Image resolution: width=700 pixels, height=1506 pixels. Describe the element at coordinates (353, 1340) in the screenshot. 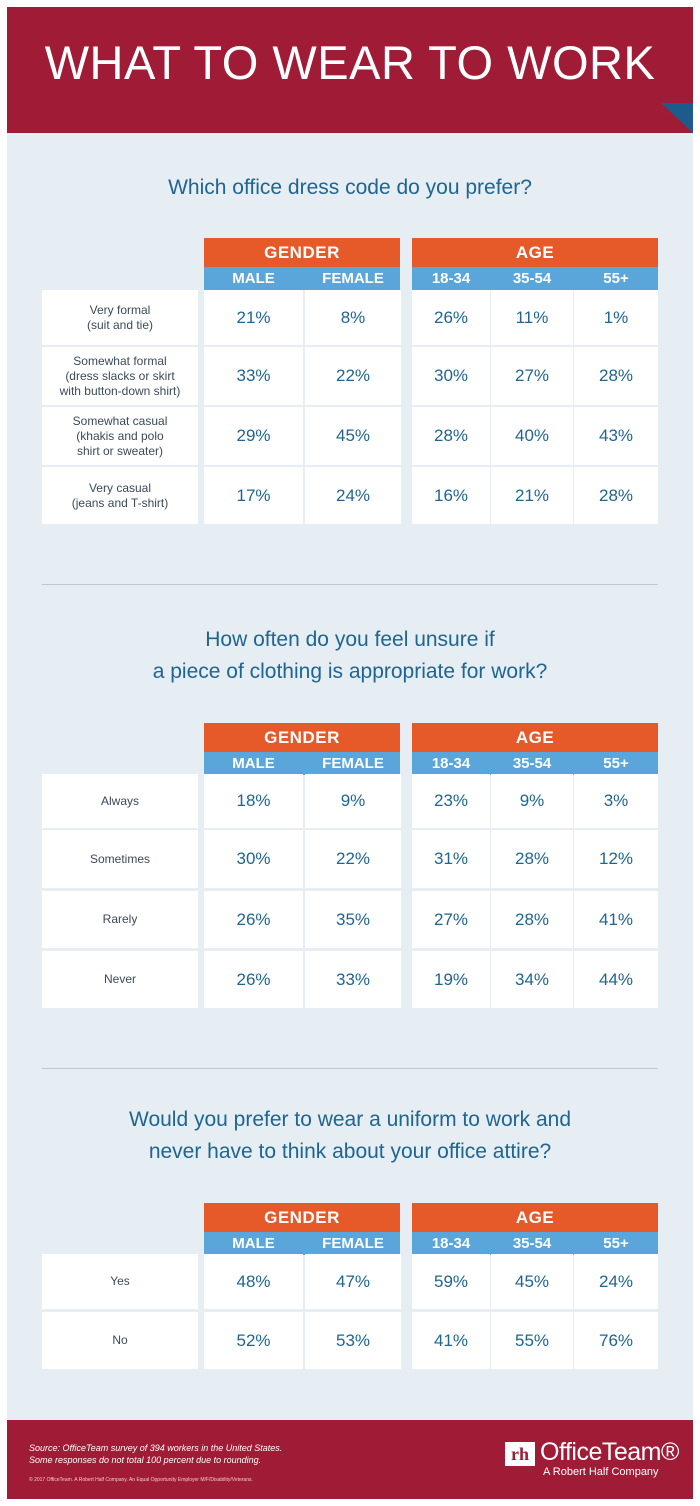

I see `data-cell: 53%` at that location.